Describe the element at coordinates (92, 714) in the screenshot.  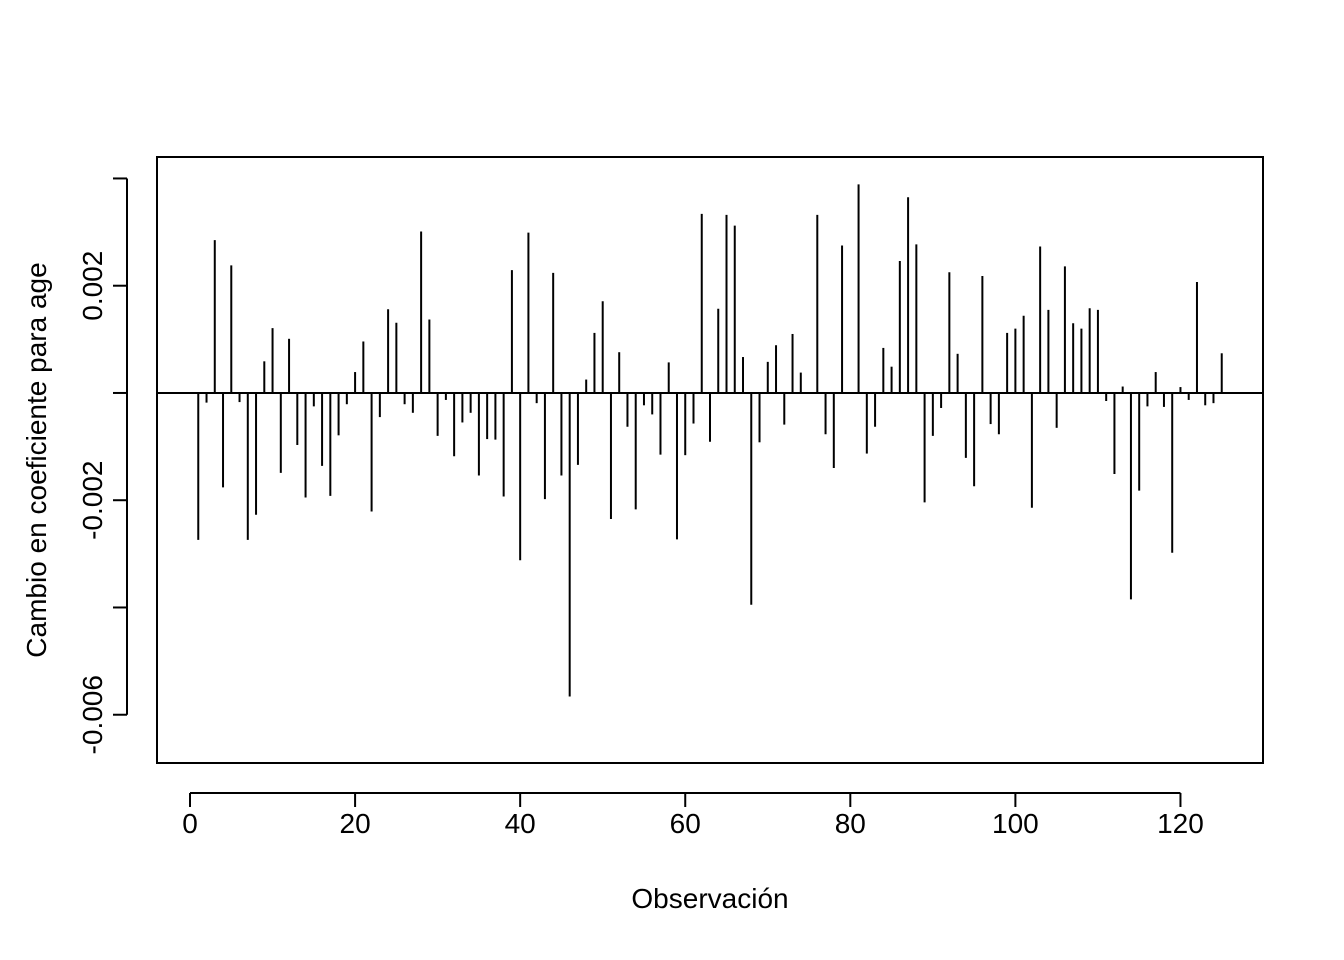
I see `y-tick-label: -0.006` at that location.